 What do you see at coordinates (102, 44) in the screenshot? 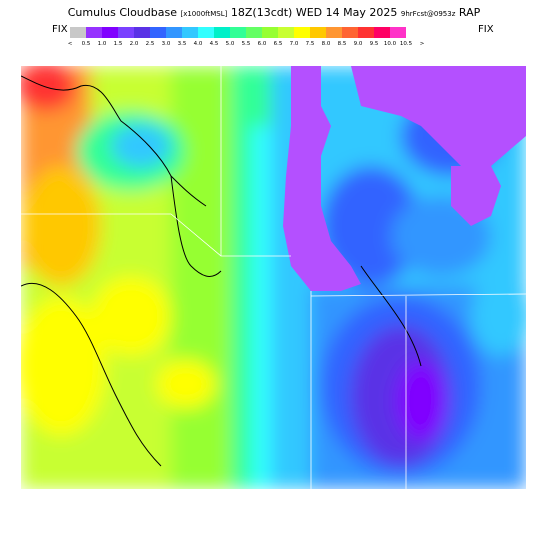
I see `legend-tick-label: 1.0` at bounding box center [102, 44].